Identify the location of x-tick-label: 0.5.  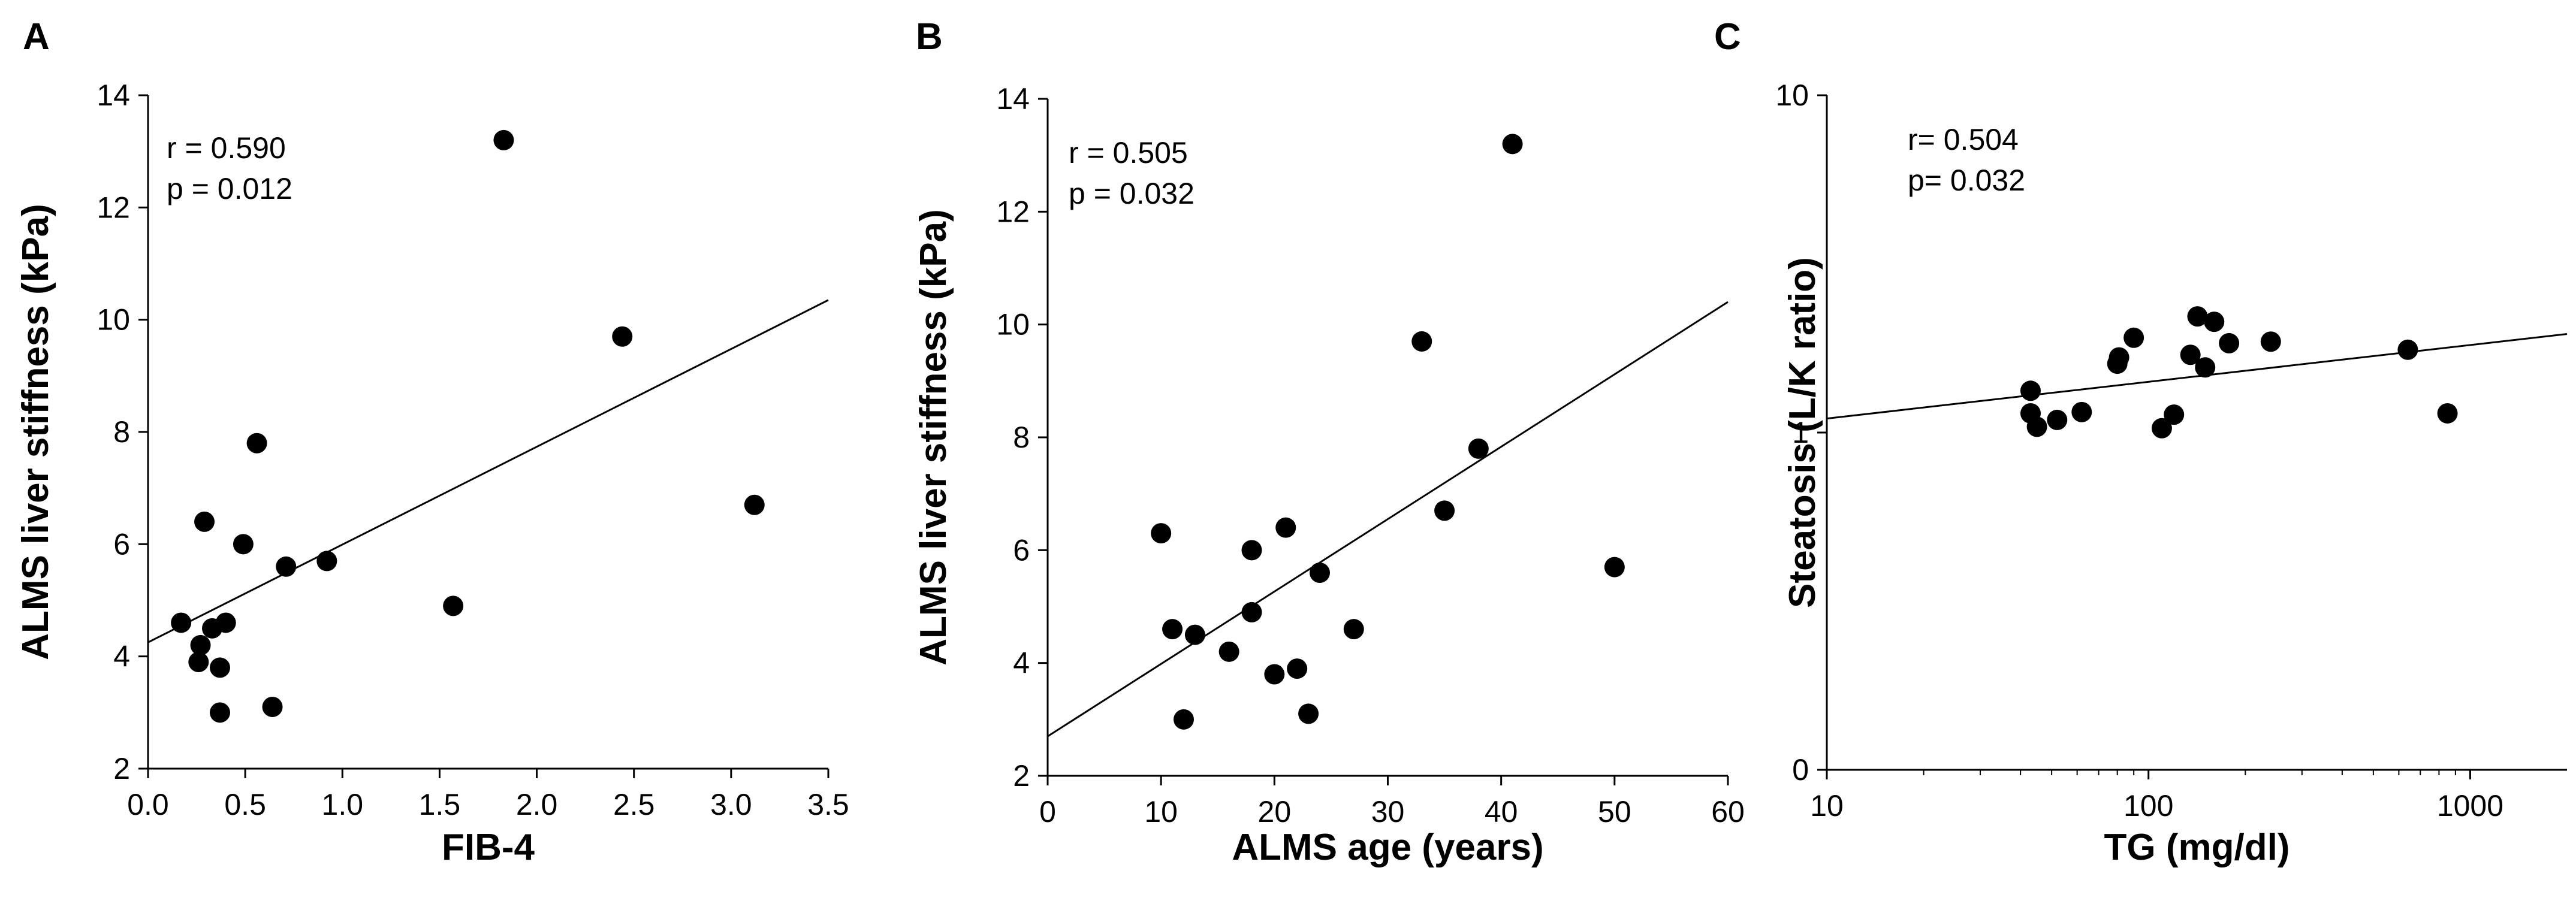
(245, 805).